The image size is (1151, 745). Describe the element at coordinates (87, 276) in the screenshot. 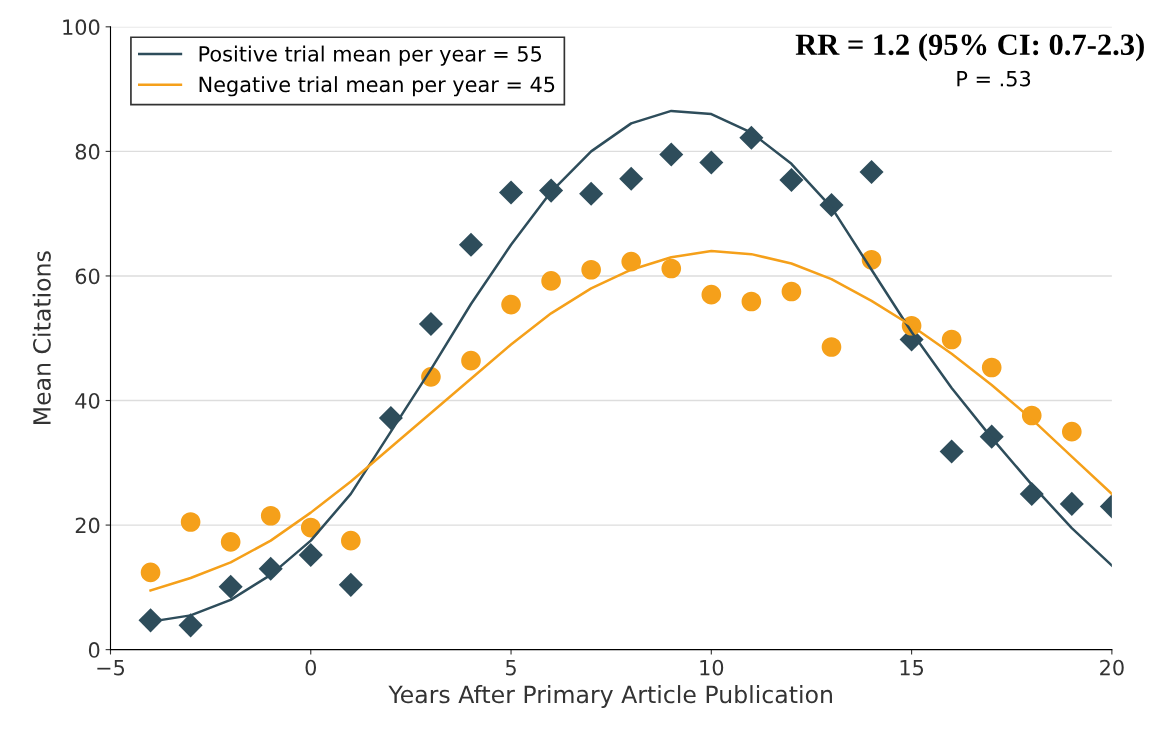

I see `y-tick-label: 60` at that location.